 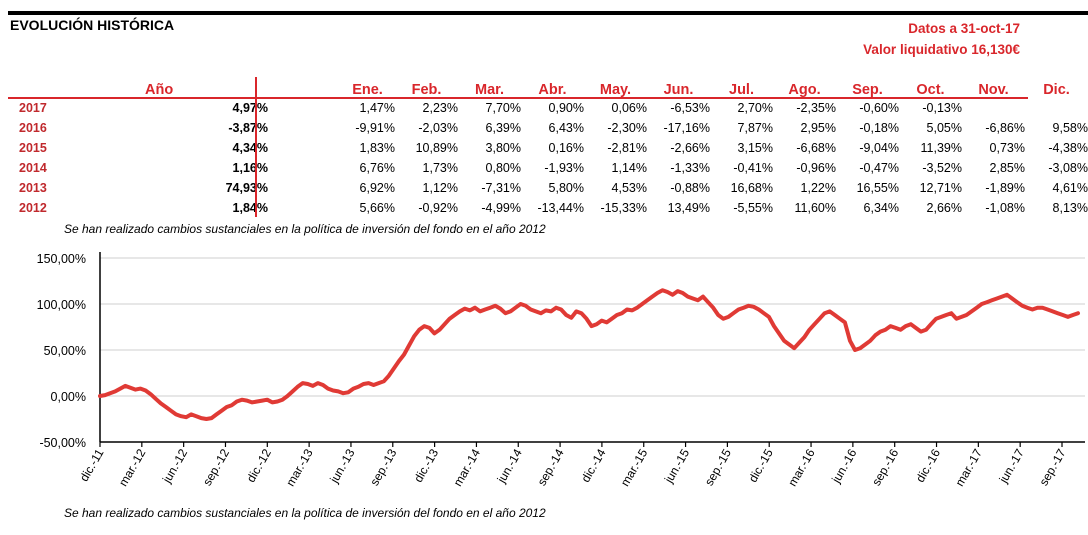 I want to click on monthly-return-cell: -5,55%, so click(x=753, y=208).